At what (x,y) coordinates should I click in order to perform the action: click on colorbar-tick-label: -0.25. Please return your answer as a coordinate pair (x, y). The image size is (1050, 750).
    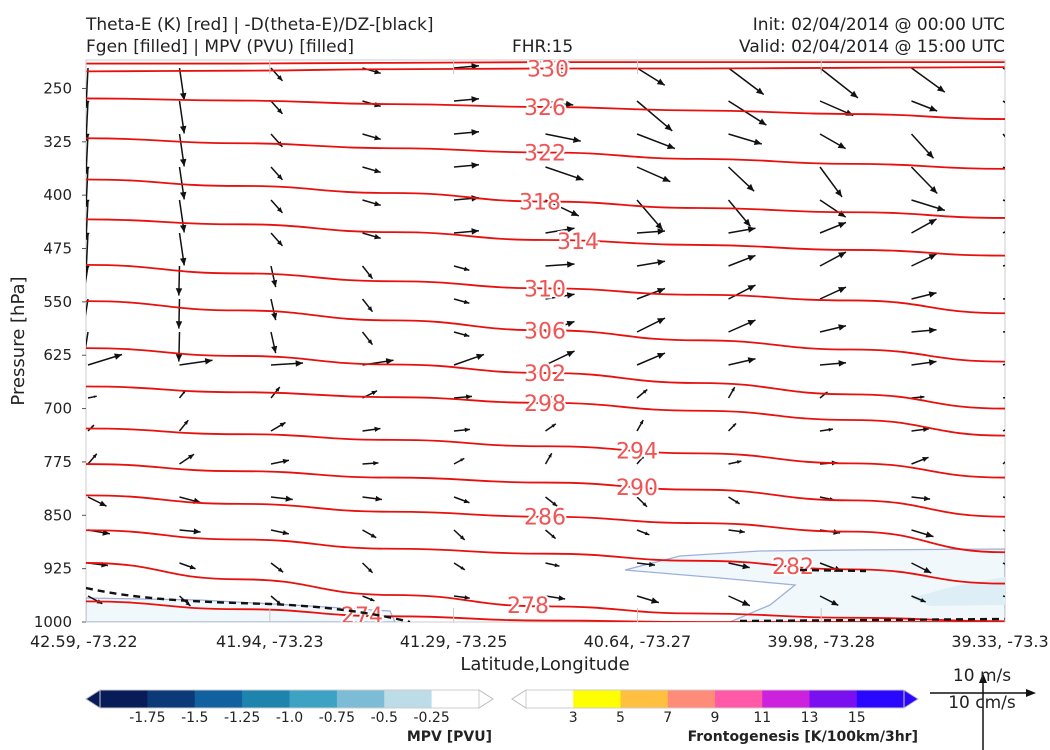
    Looking at the image, I should click on (432, 718).